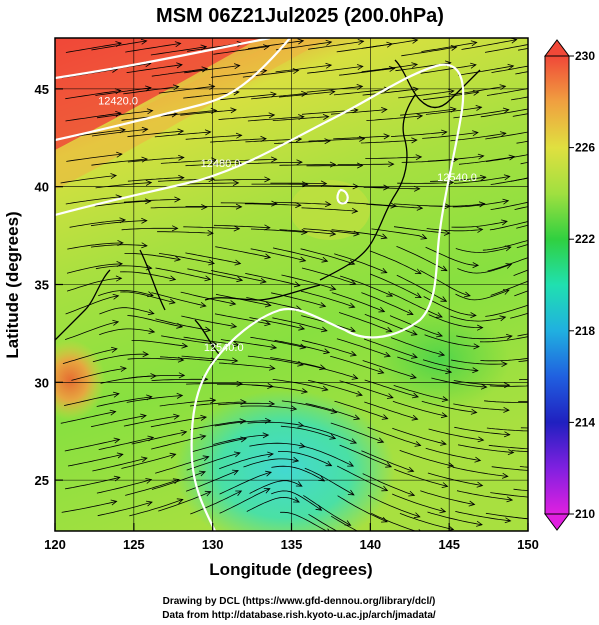 The image size is (599, 625). I want to click on x-tick-label-150: 150, so click(528, 544).